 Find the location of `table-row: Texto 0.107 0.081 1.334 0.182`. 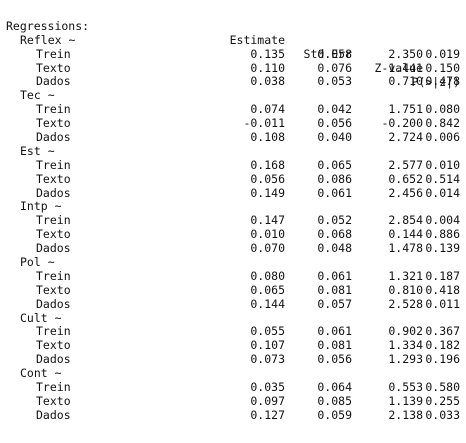

table-row: Texto 0.107 0.081 1.334 0.182 is located at coordinates (233, 345).